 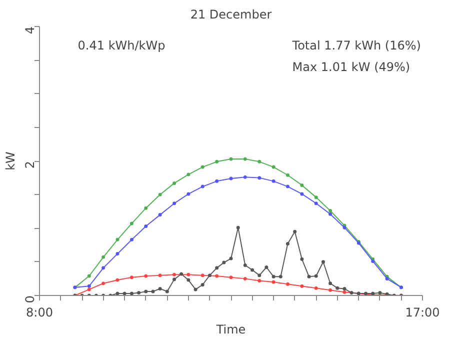 I want to click on annotation: Max 1.01 kW (49%), so click(x=351, y=67).